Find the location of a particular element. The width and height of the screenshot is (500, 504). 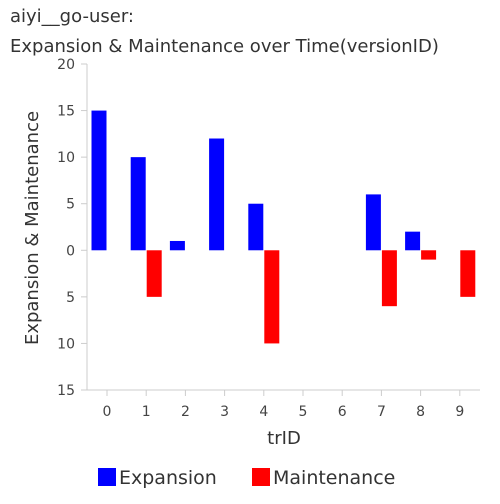

y-tick-label: 20 is located at coordinates (66, 65).